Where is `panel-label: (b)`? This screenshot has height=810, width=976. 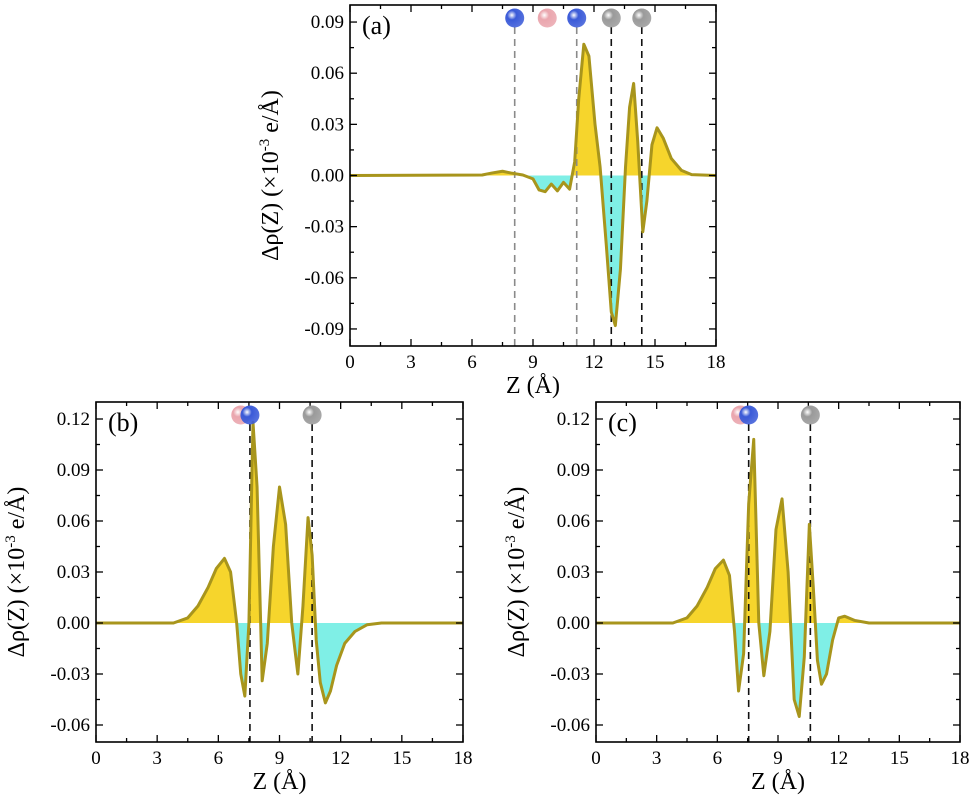 panel-label: (b) is located at coordinates (123, 422).